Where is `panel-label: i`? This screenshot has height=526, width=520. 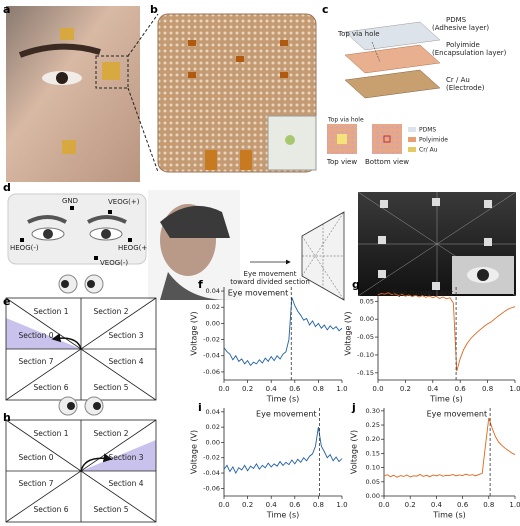
panel-label: i is located at coordinates (200, 407).